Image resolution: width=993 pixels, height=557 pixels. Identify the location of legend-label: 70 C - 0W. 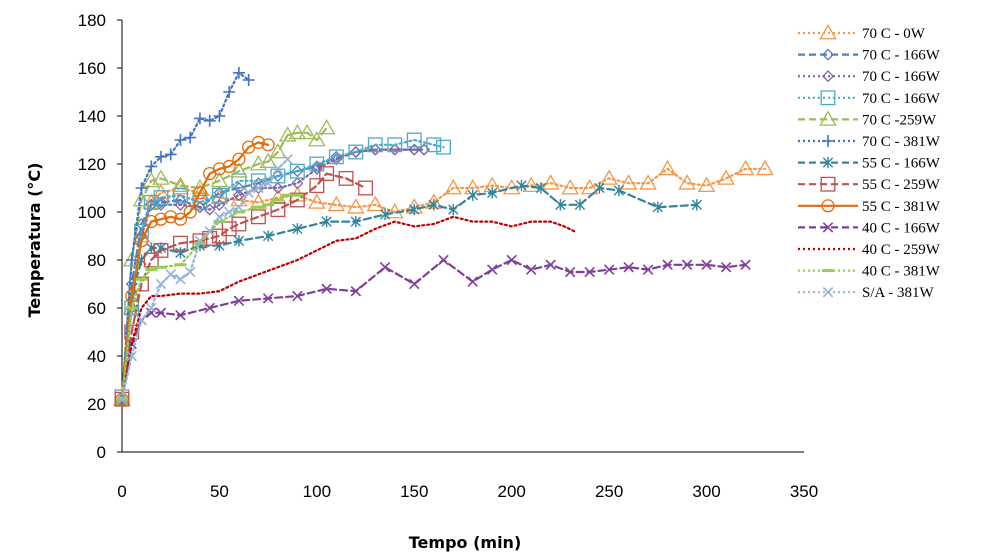
(894, 34).